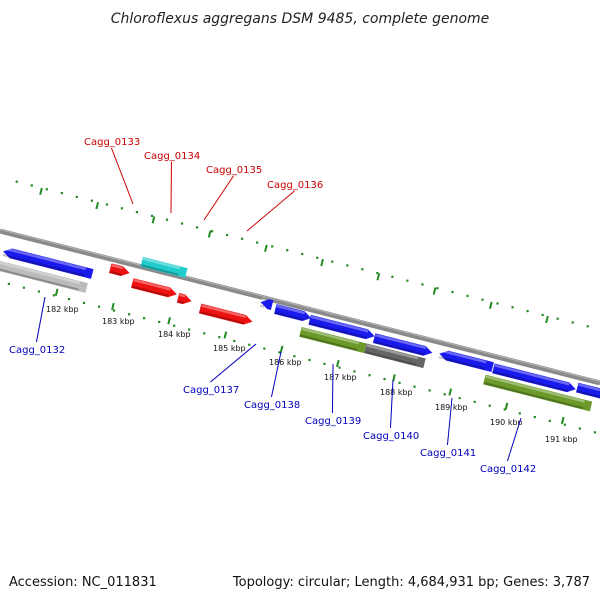 This screenshot has width=600, height=600. Describe the element at coordinates (211, 390) in the screenshot. I see `gene-label: Cagg_0137` at that location.